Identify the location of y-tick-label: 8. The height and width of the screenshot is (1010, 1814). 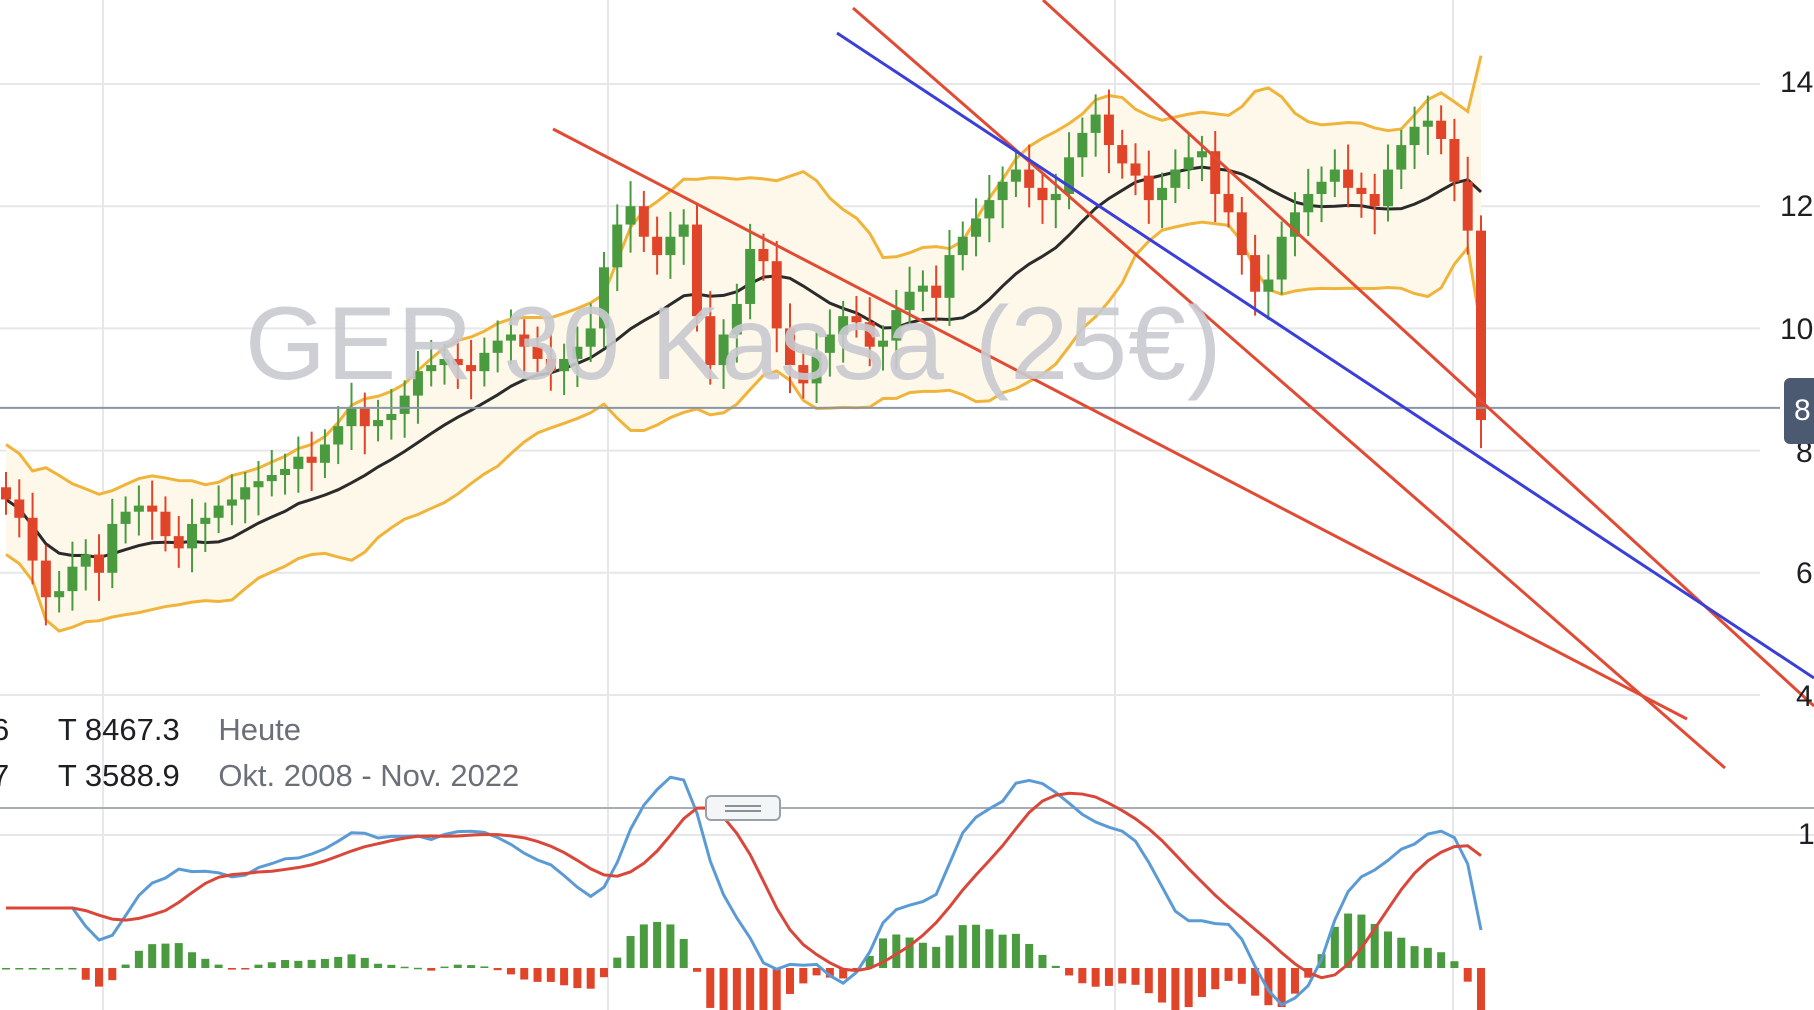
(1804, 452).